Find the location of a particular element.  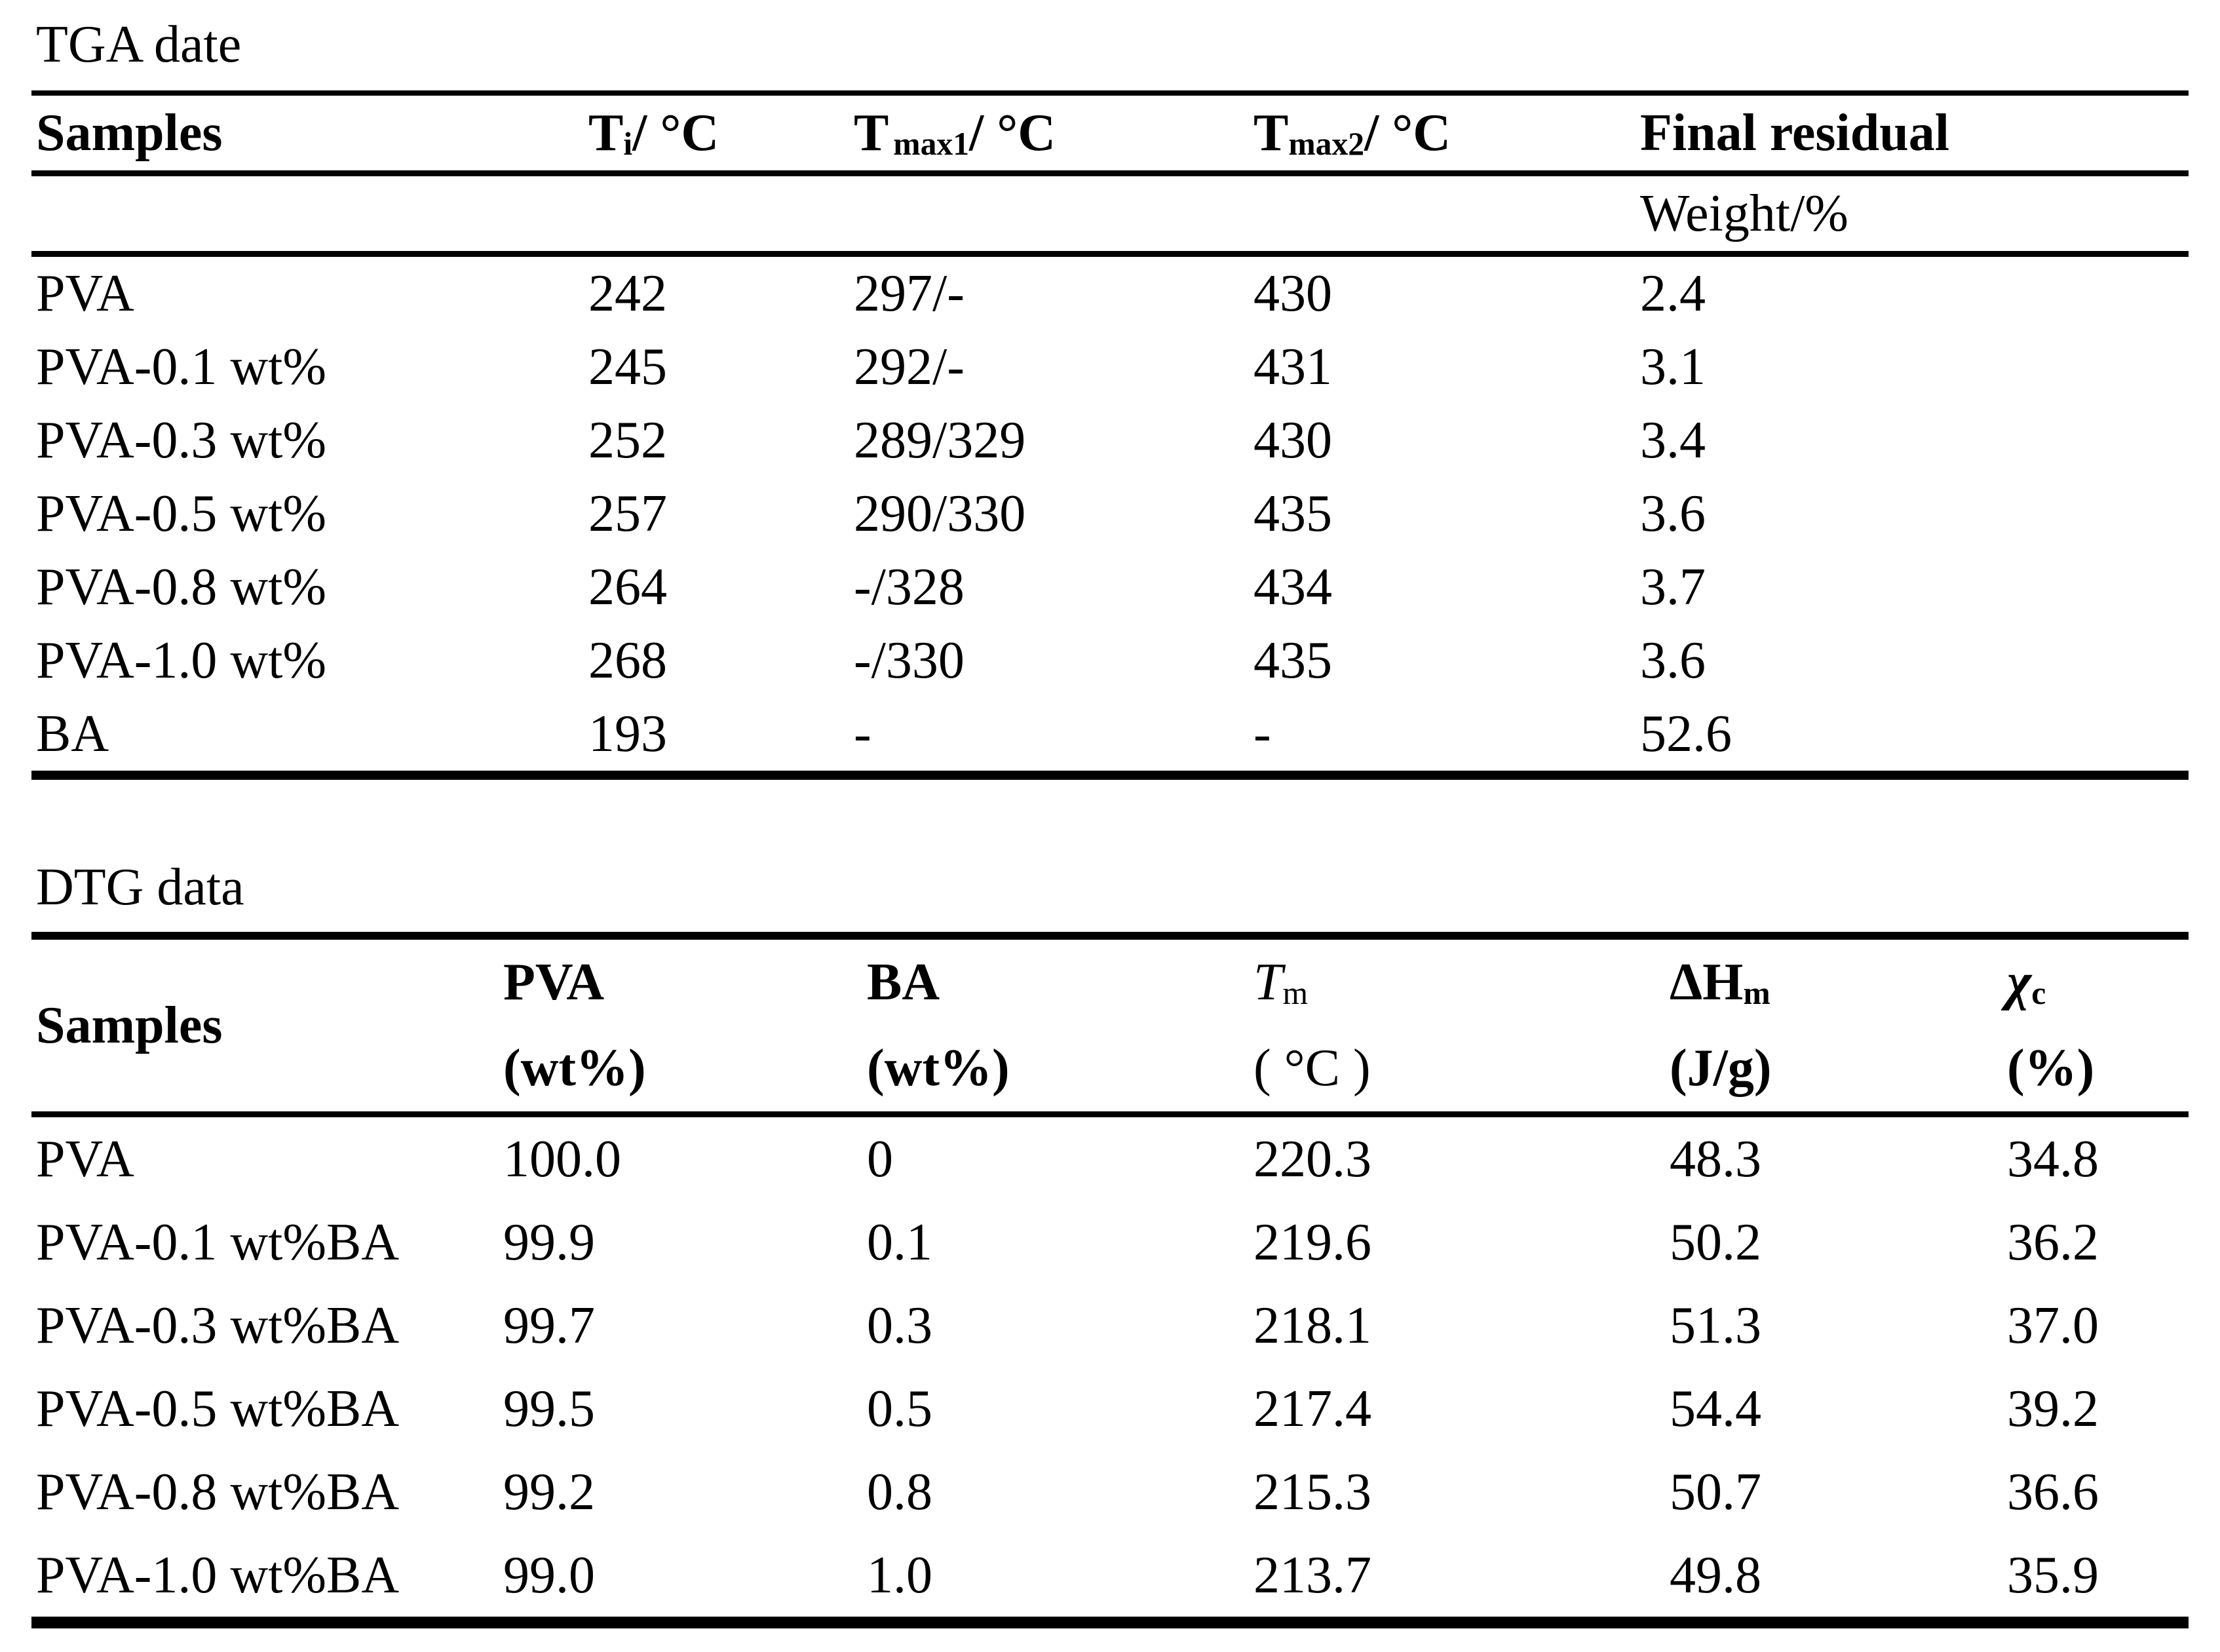

ti-subscript: i is located at coordinates (628, 143).